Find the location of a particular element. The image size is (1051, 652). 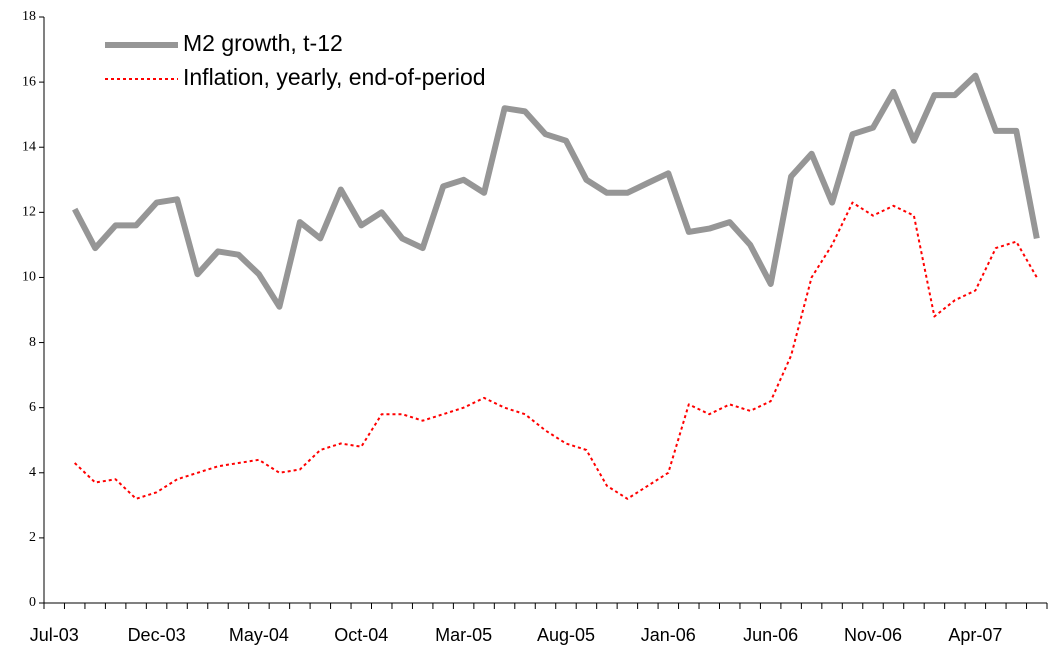

x-tick-label: Dec-03 is located at coordinates (157, 635).